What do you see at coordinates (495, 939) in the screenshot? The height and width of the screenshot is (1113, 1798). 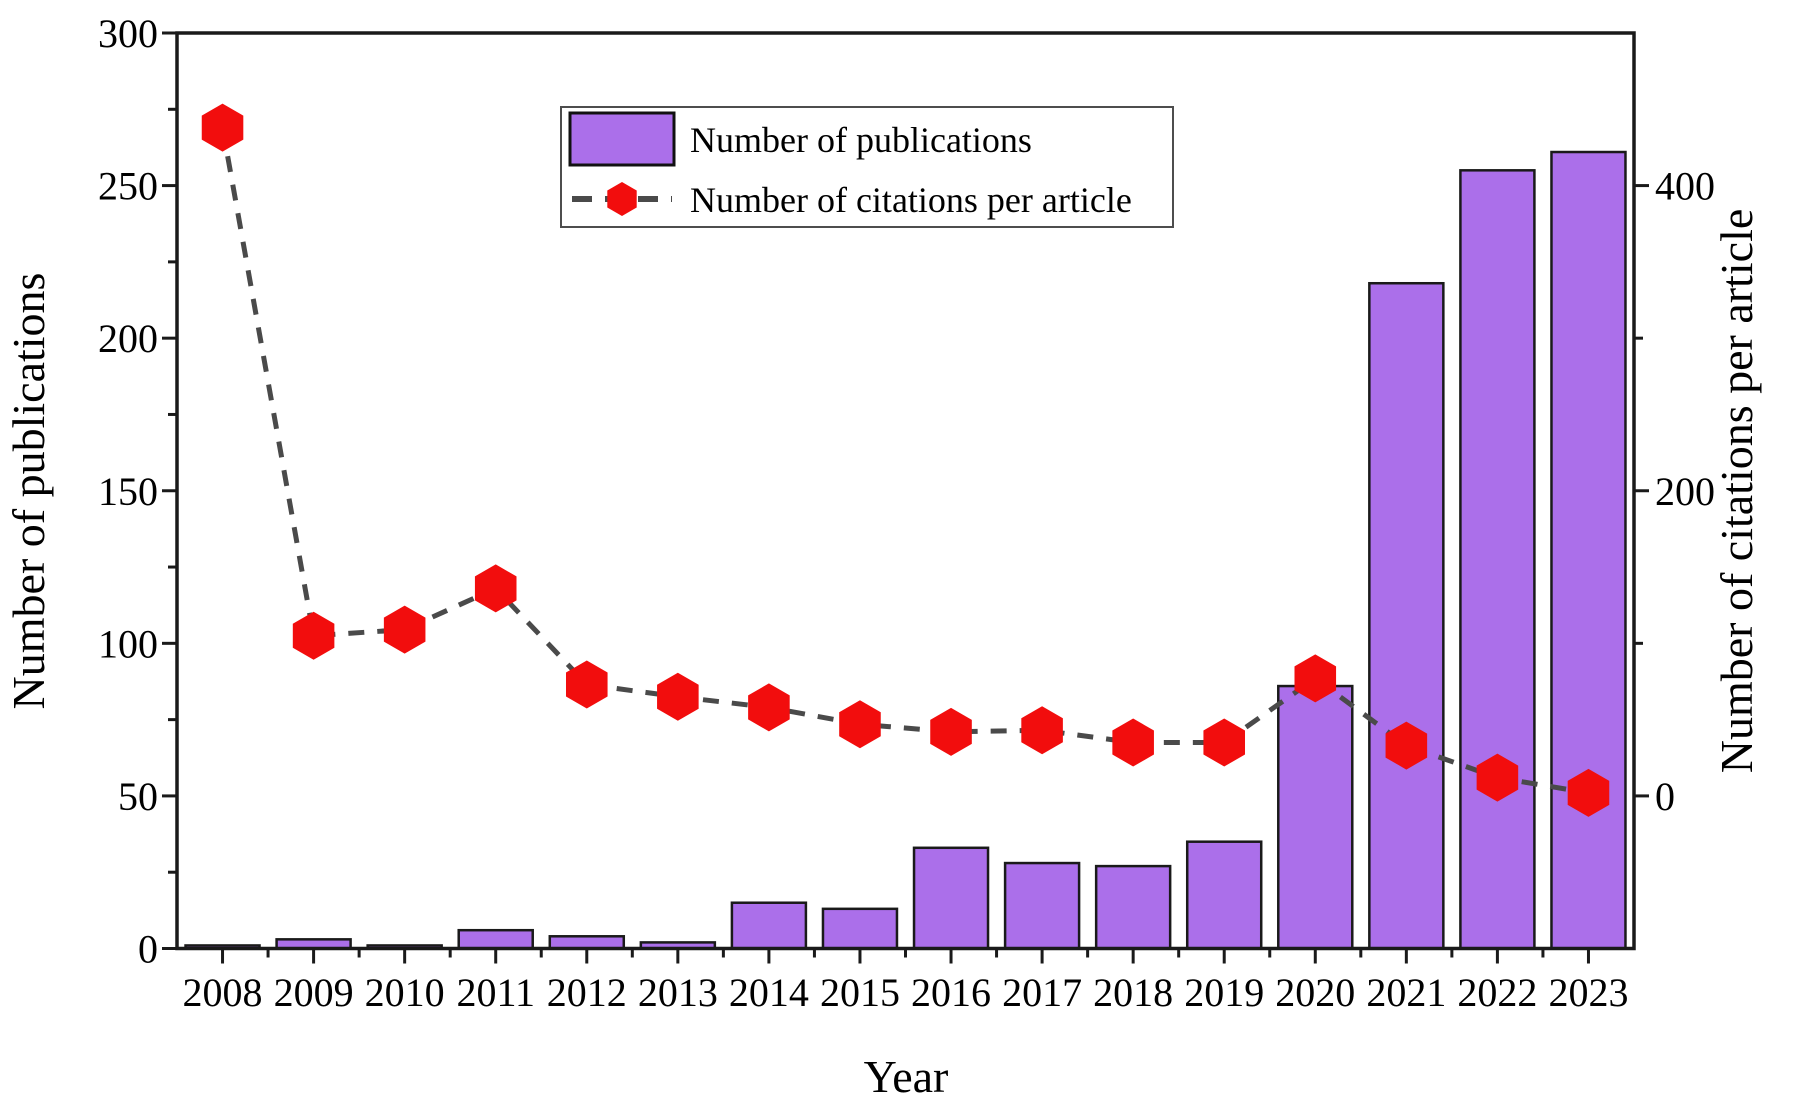 I see `bar-2011` at bounding box center [495, 939].